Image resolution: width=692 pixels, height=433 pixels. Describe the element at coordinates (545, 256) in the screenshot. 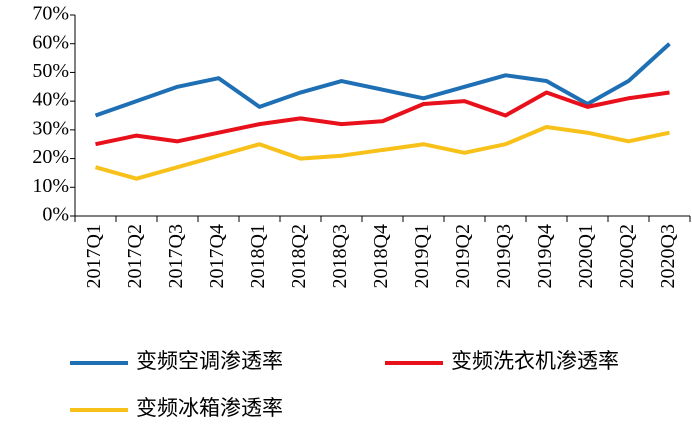

I see `x-tick-label: 2019Q4` at that location.